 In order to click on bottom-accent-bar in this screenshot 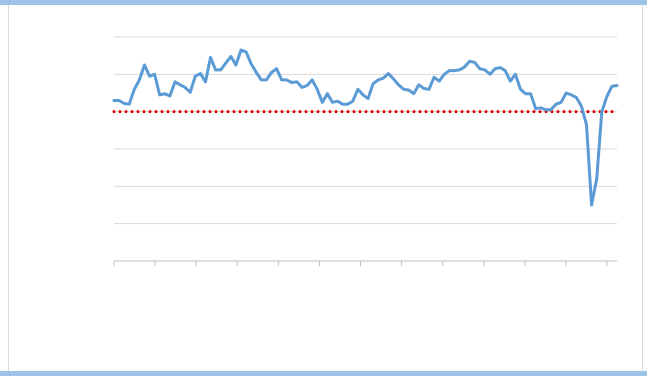, I will do `click(323, 373)`.